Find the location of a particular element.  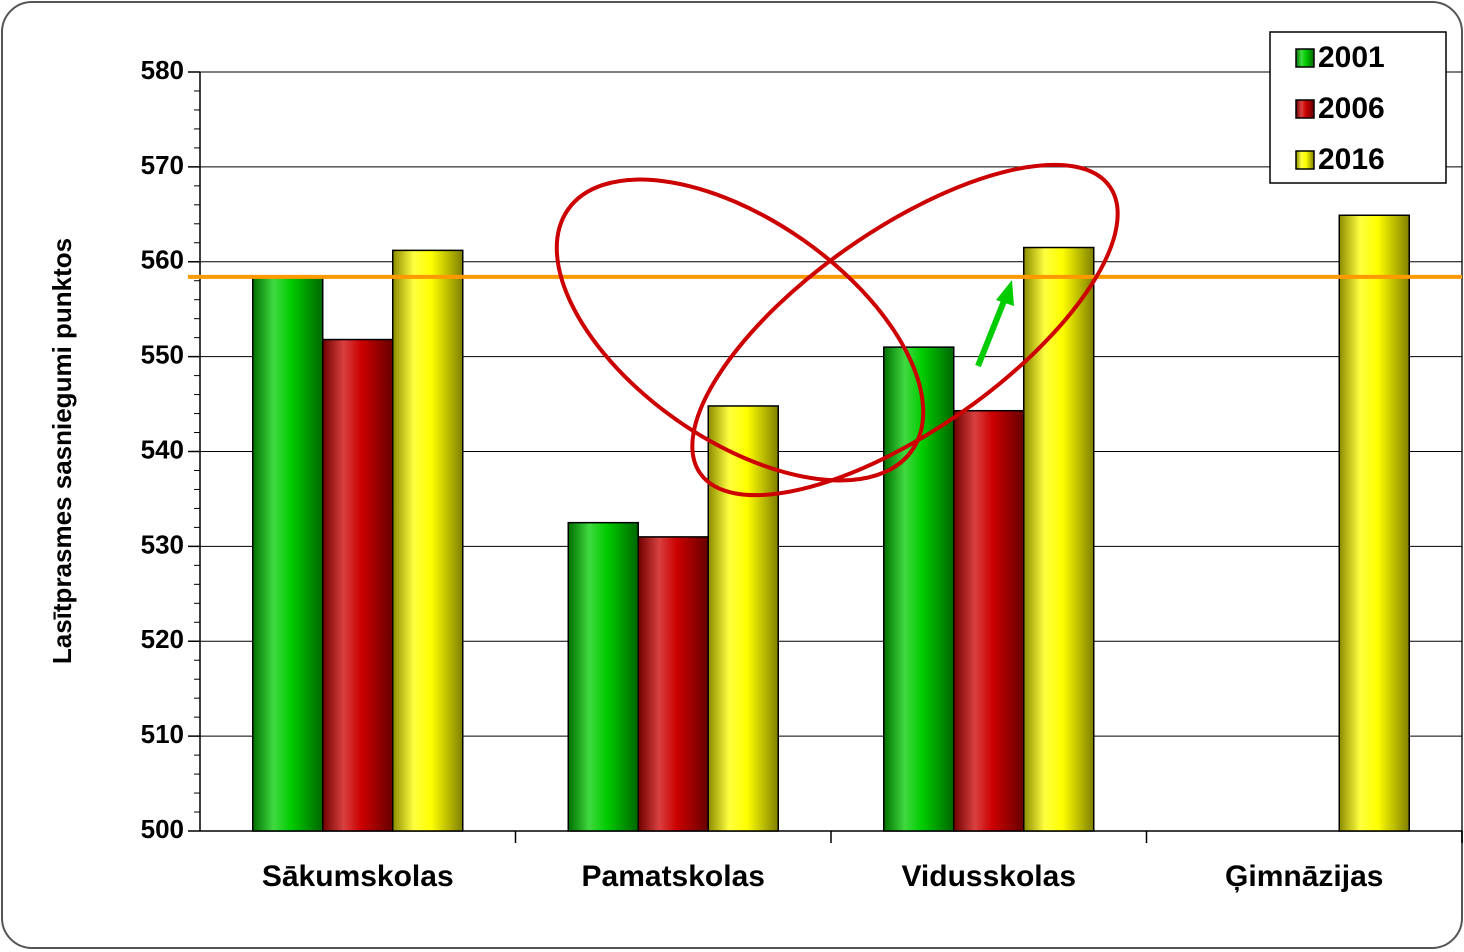

y-tick-label: 530 is located at coordinates (162, 544).